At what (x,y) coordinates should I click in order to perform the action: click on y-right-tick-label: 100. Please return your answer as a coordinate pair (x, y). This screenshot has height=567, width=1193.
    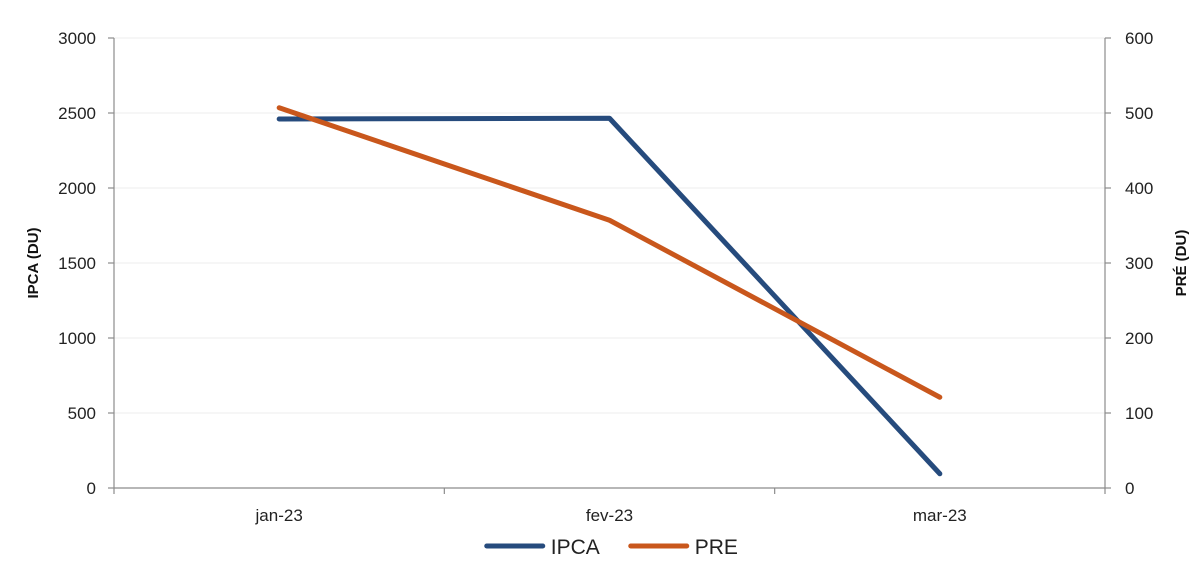
    Looking at the image, I should click on (1139, 413).